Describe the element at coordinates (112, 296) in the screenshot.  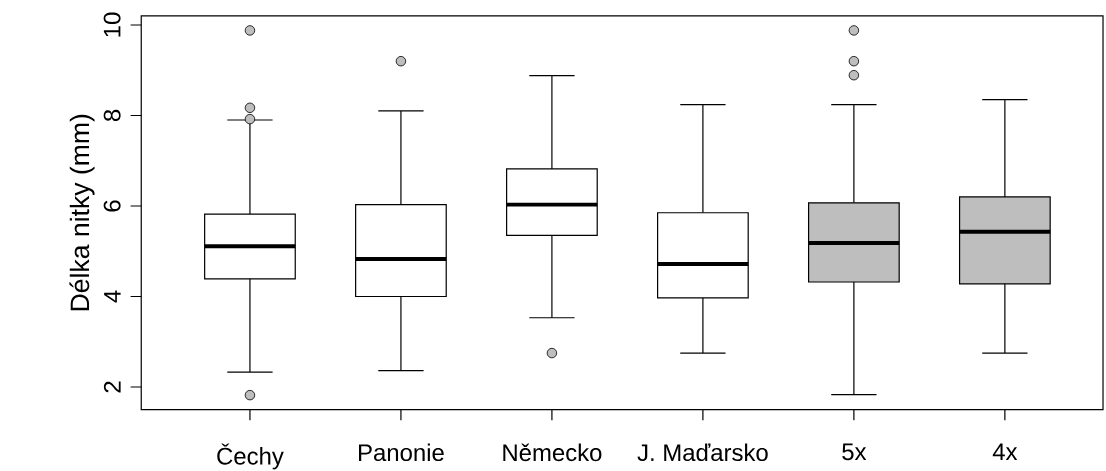
I see `y-tick-label: 4` at that location.